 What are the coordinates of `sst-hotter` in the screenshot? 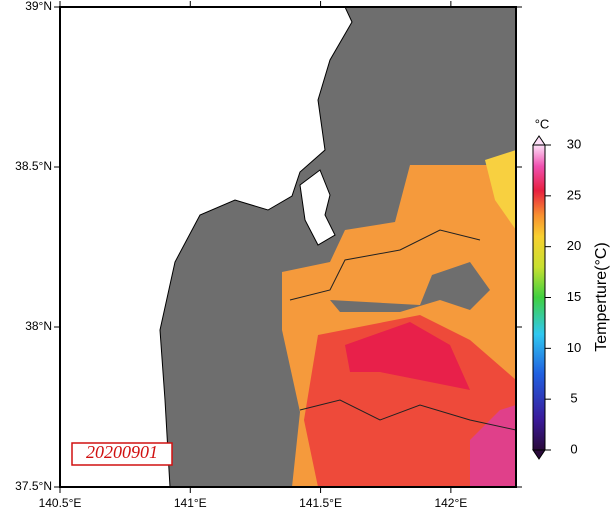 It's located at (407, 356).